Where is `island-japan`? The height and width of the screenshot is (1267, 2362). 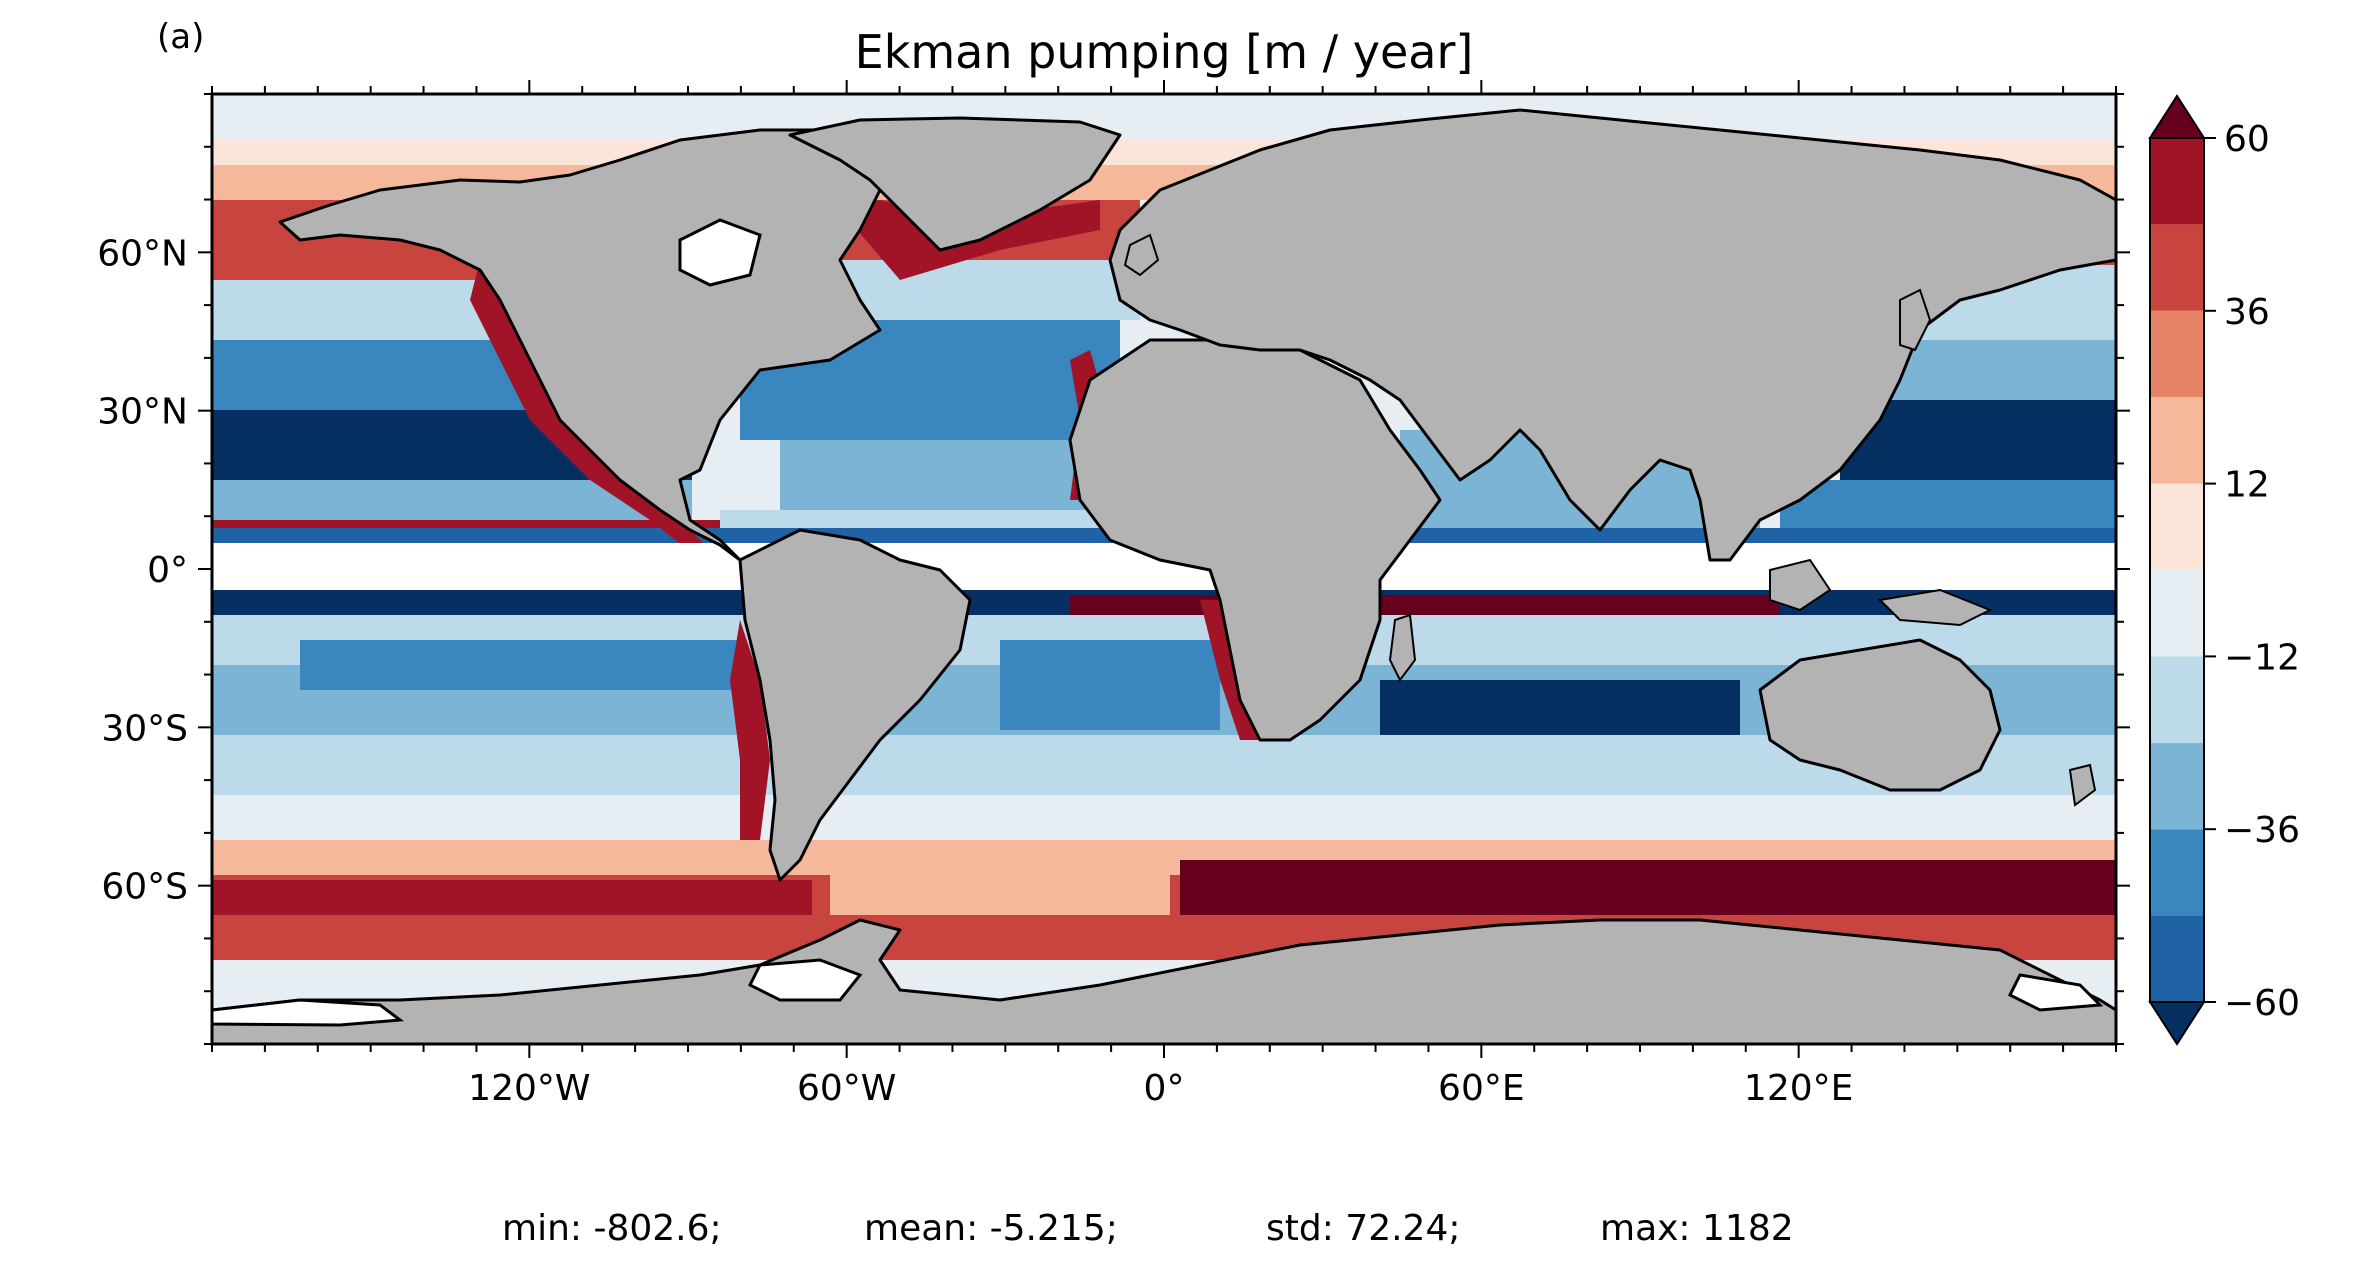 island-japan is located at coordinates (1915, 320).